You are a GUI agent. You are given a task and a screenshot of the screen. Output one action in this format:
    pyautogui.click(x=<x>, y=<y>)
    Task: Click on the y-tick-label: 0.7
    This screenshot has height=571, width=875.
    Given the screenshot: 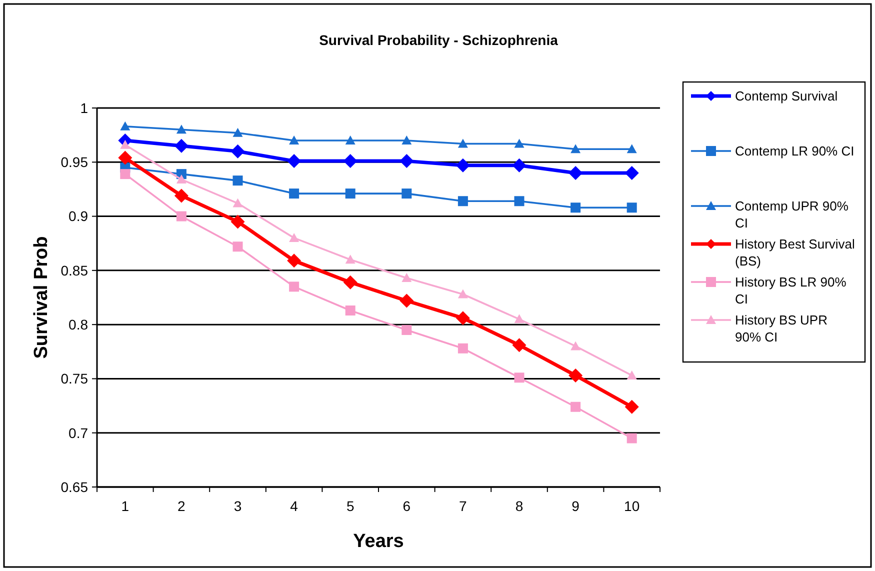 What is the action you would take?
    pyautogui.click(x=78, y=432)
    